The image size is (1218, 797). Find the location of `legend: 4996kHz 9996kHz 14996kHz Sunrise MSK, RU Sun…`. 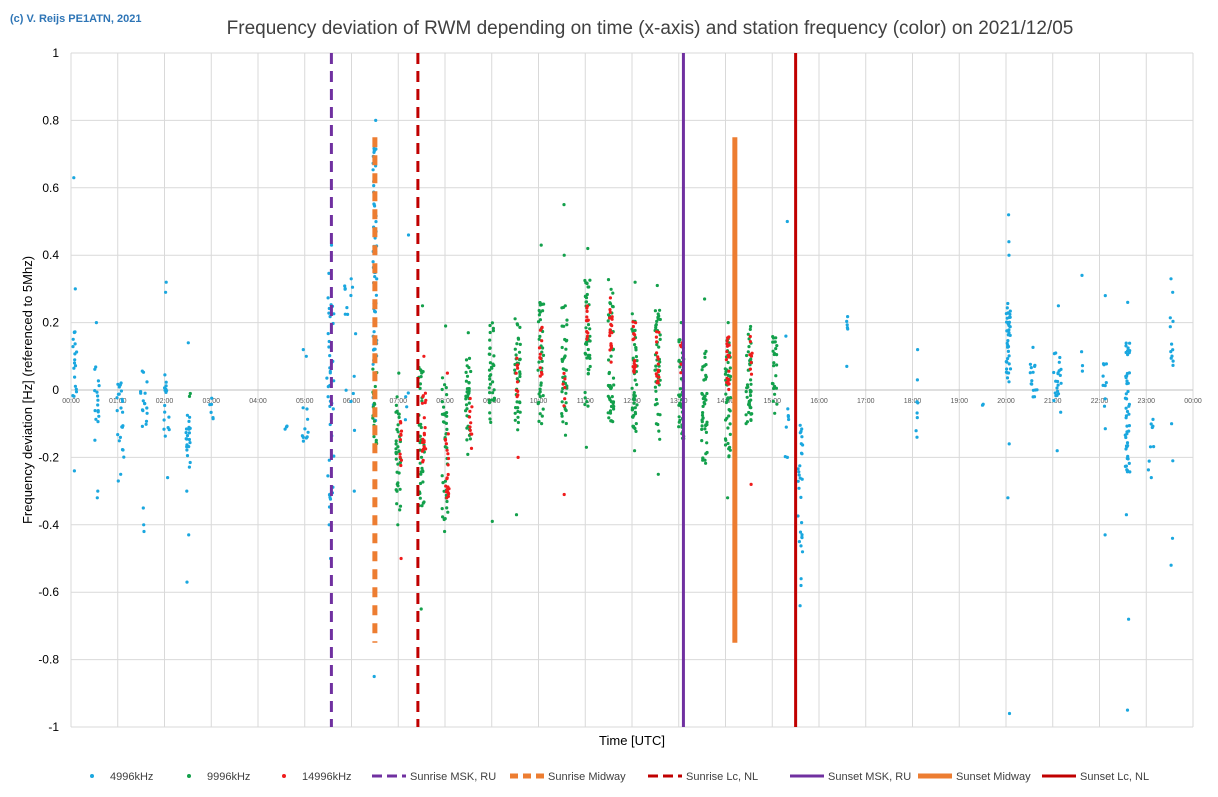

legend: 4996kHz 9996kHz 14996kHz Sunrise MSK, RU Sun… is located at coordinates (619, 777).